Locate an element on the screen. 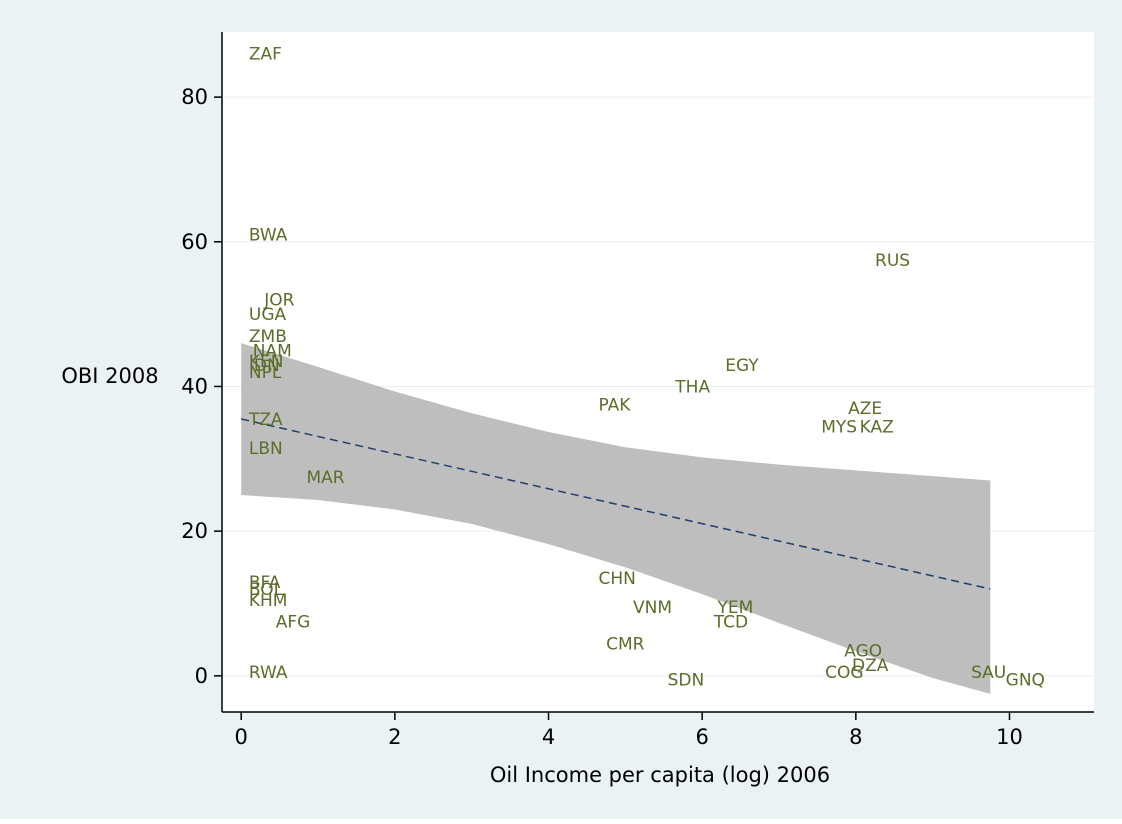 Image resolution: width=1122 pixels, height=824 pixels. point-label-chn: CHN is located at coordinates (616, 579).